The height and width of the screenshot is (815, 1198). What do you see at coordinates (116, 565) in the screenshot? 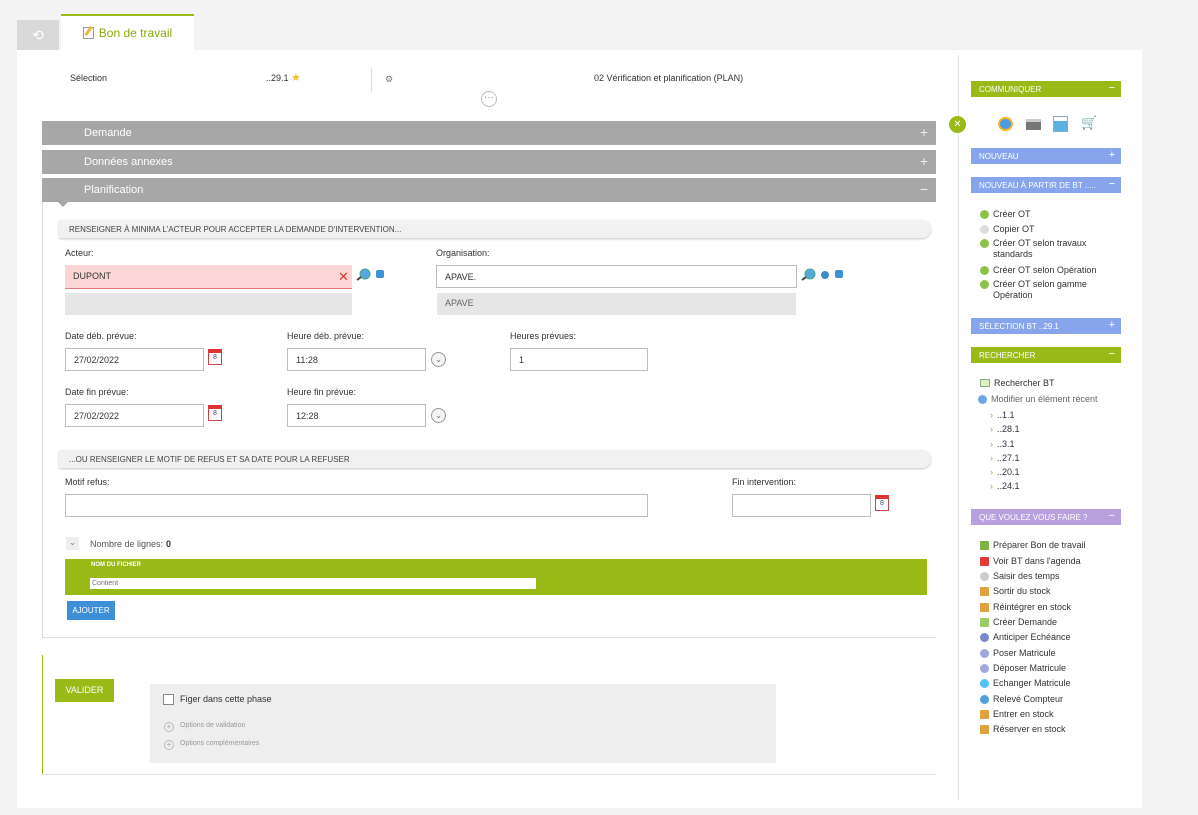
I see `file-column-header: NOM DU FICHIER` at bounding box center [116, 565].